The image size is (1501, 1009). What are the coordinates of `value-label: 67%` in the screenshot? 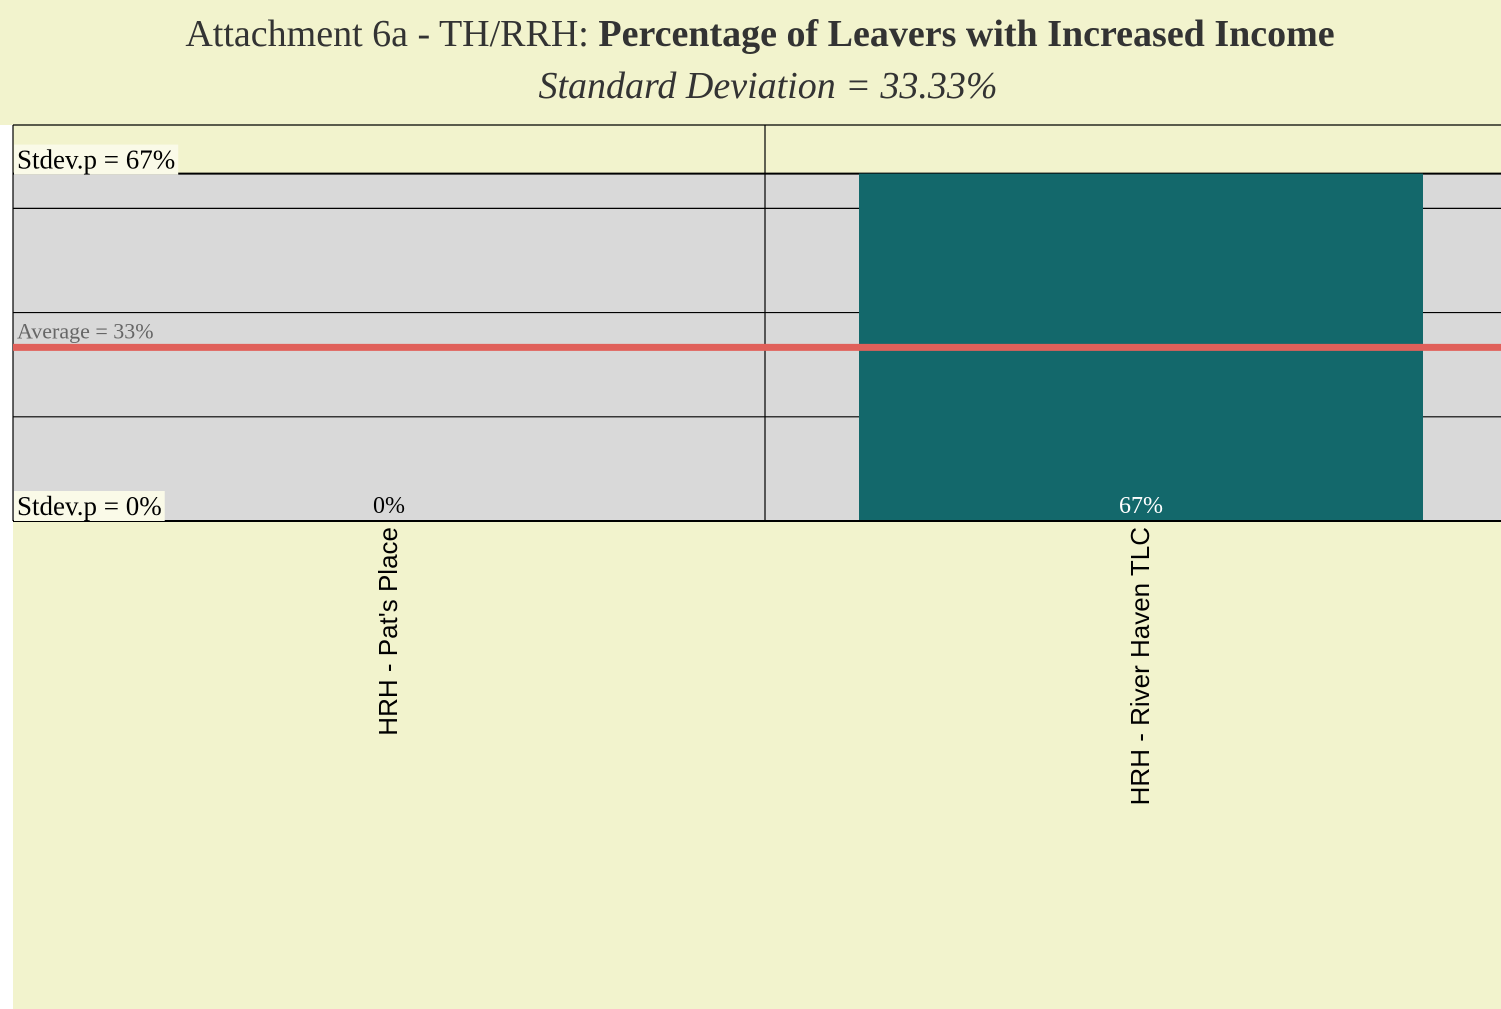 It's located at (1141, 506).